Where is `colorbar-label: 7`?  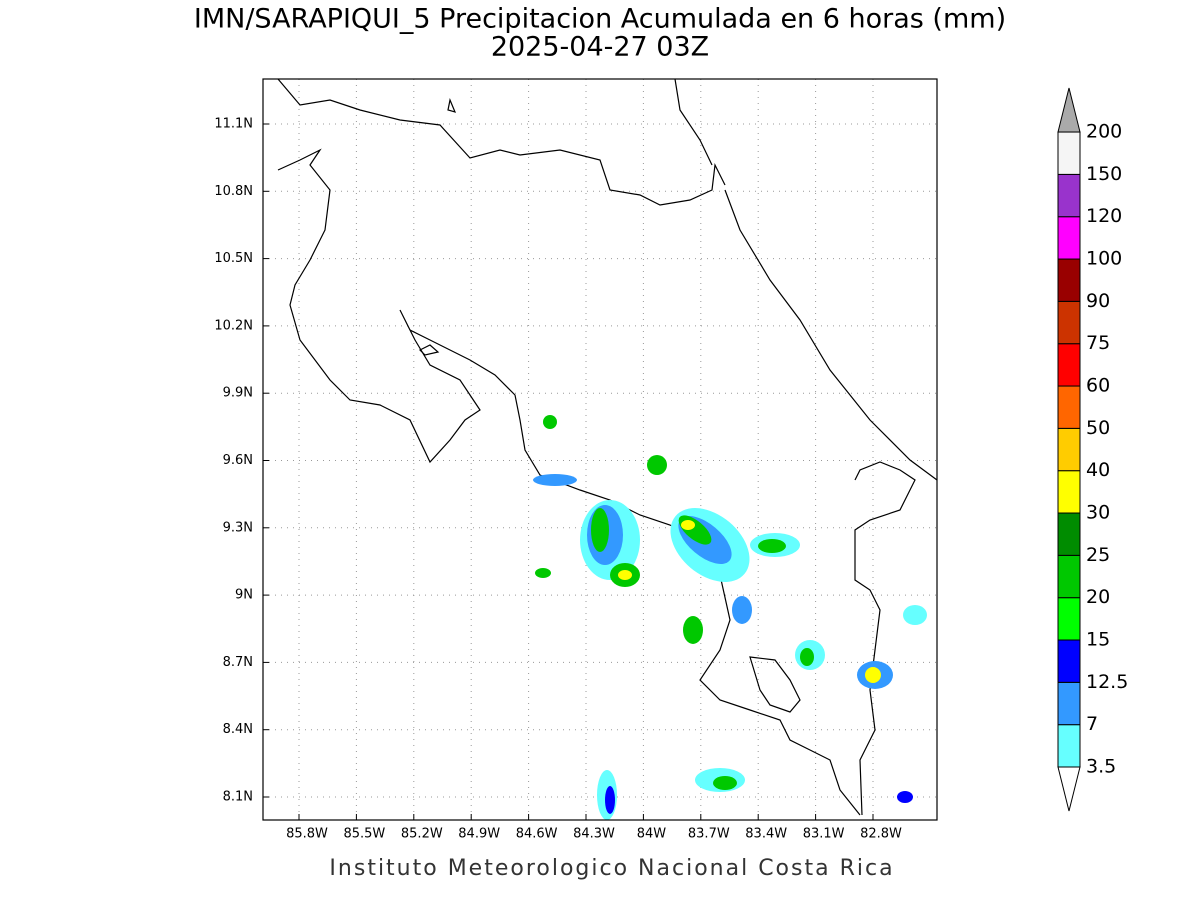 colorbar-label: 7 is located at coordinates (1092, 724).